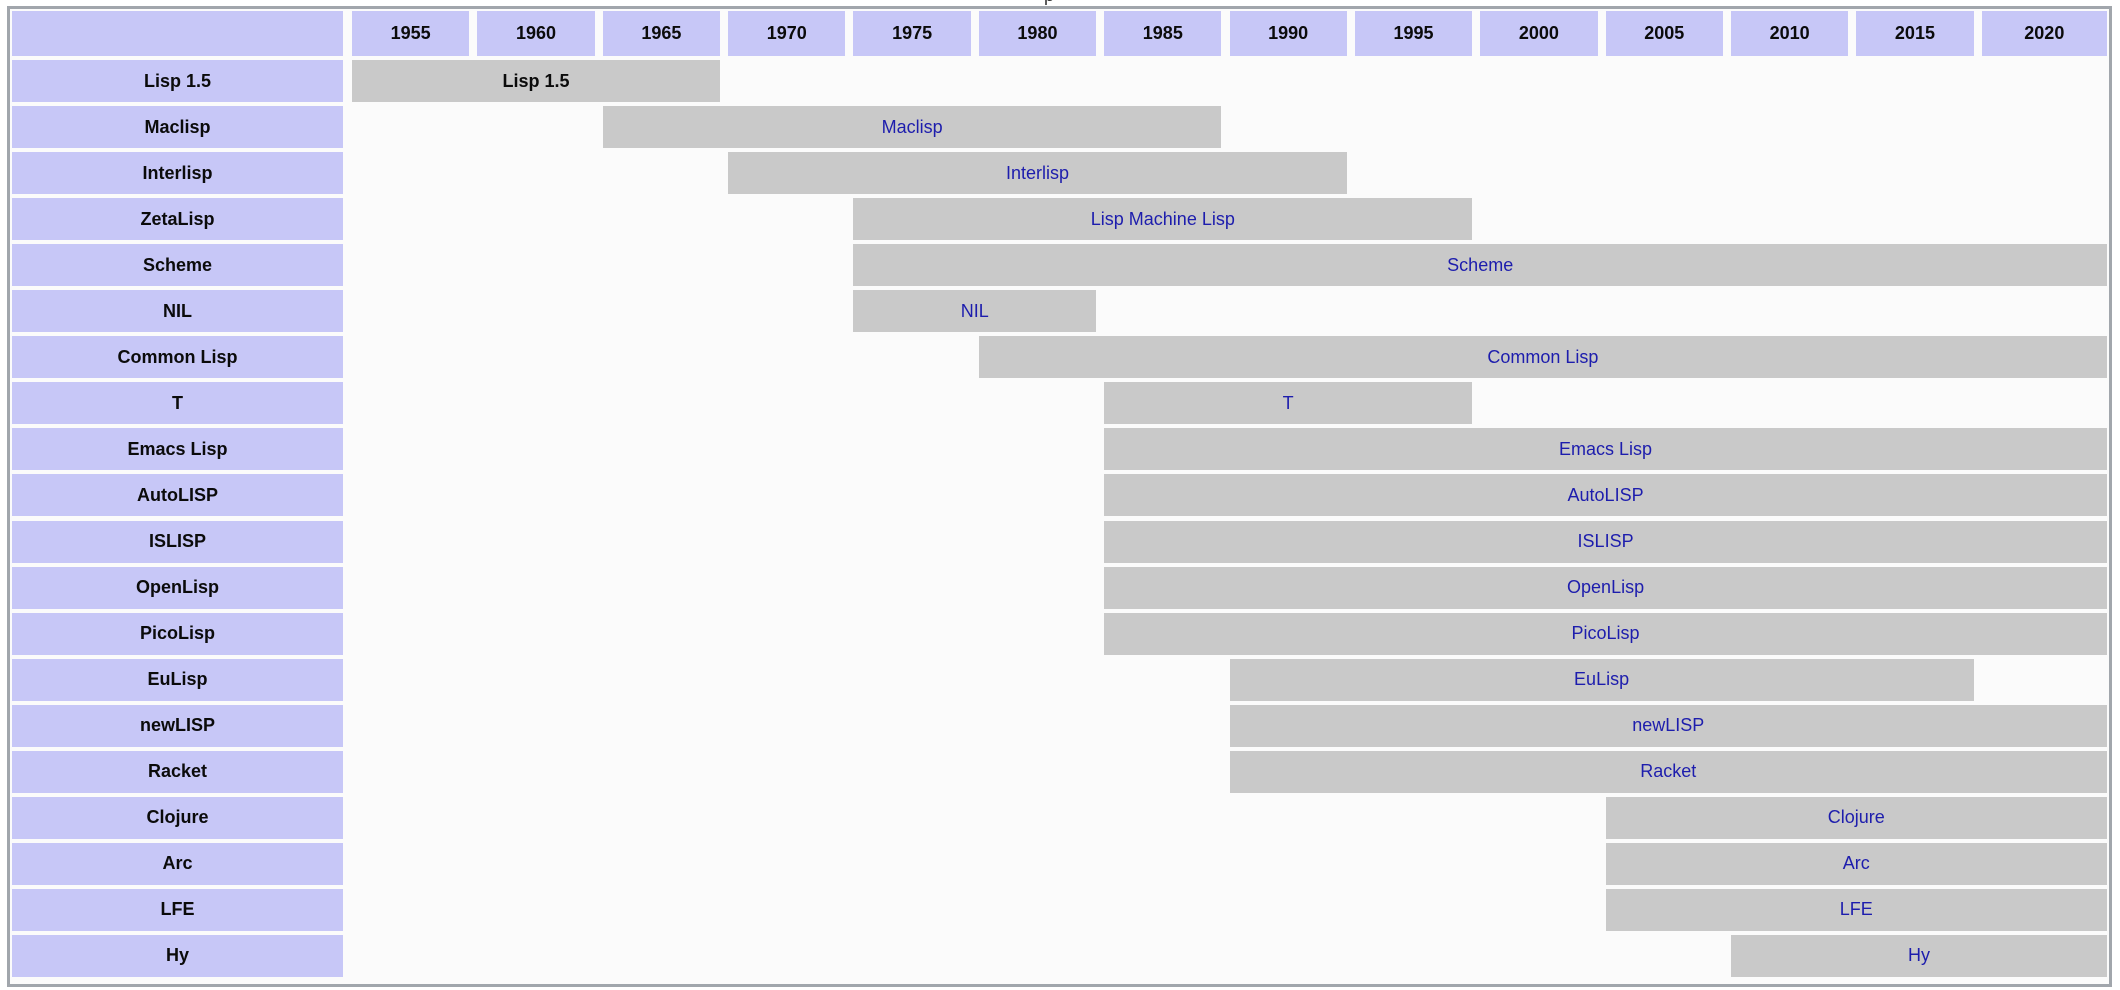  I want to click on clipped-text-fragment: p, so click(1049, 2).